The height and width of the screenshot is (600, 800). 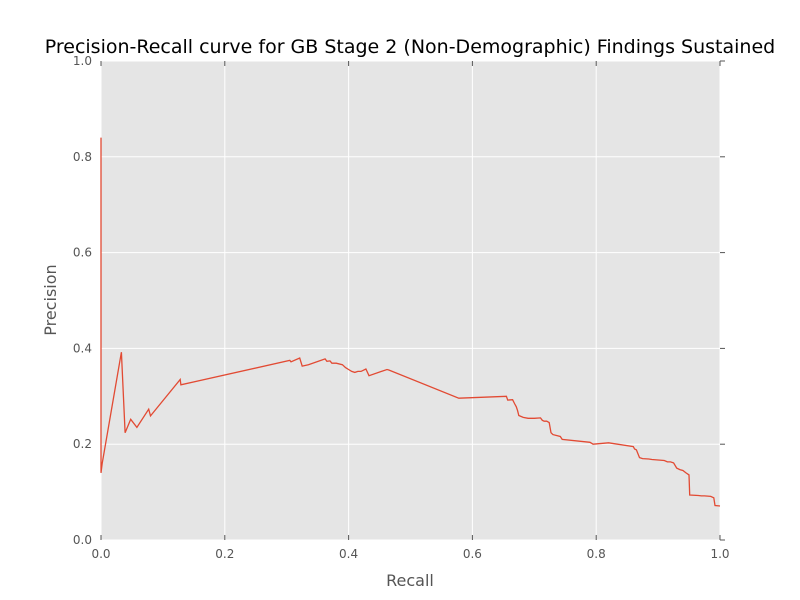 I want to click on y-tick-label: 0.2, so click(x=82, y=444).